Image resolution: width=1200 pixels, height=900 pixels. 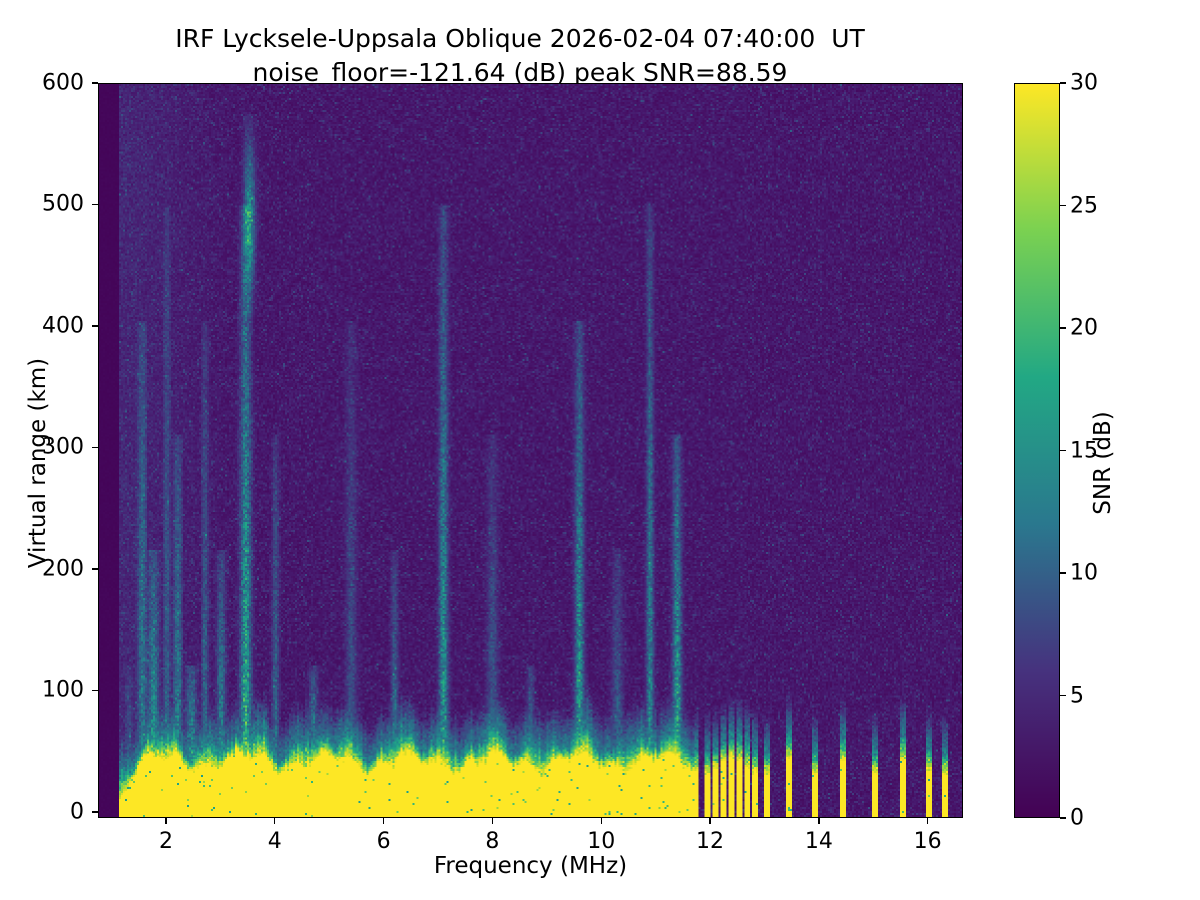 What do you see at coordinates (1037, 450) in the screenshot?
I see `colorbar` at bounding box center [1037, 450].